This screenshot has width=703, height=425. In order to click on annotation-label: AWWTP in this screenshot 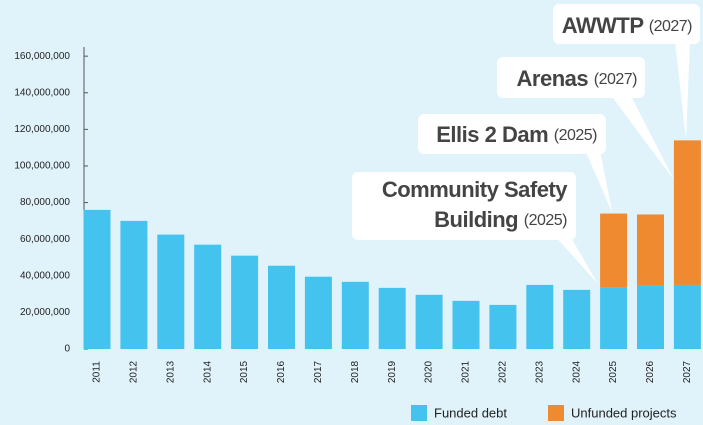, I will do `click(603, 25)`.